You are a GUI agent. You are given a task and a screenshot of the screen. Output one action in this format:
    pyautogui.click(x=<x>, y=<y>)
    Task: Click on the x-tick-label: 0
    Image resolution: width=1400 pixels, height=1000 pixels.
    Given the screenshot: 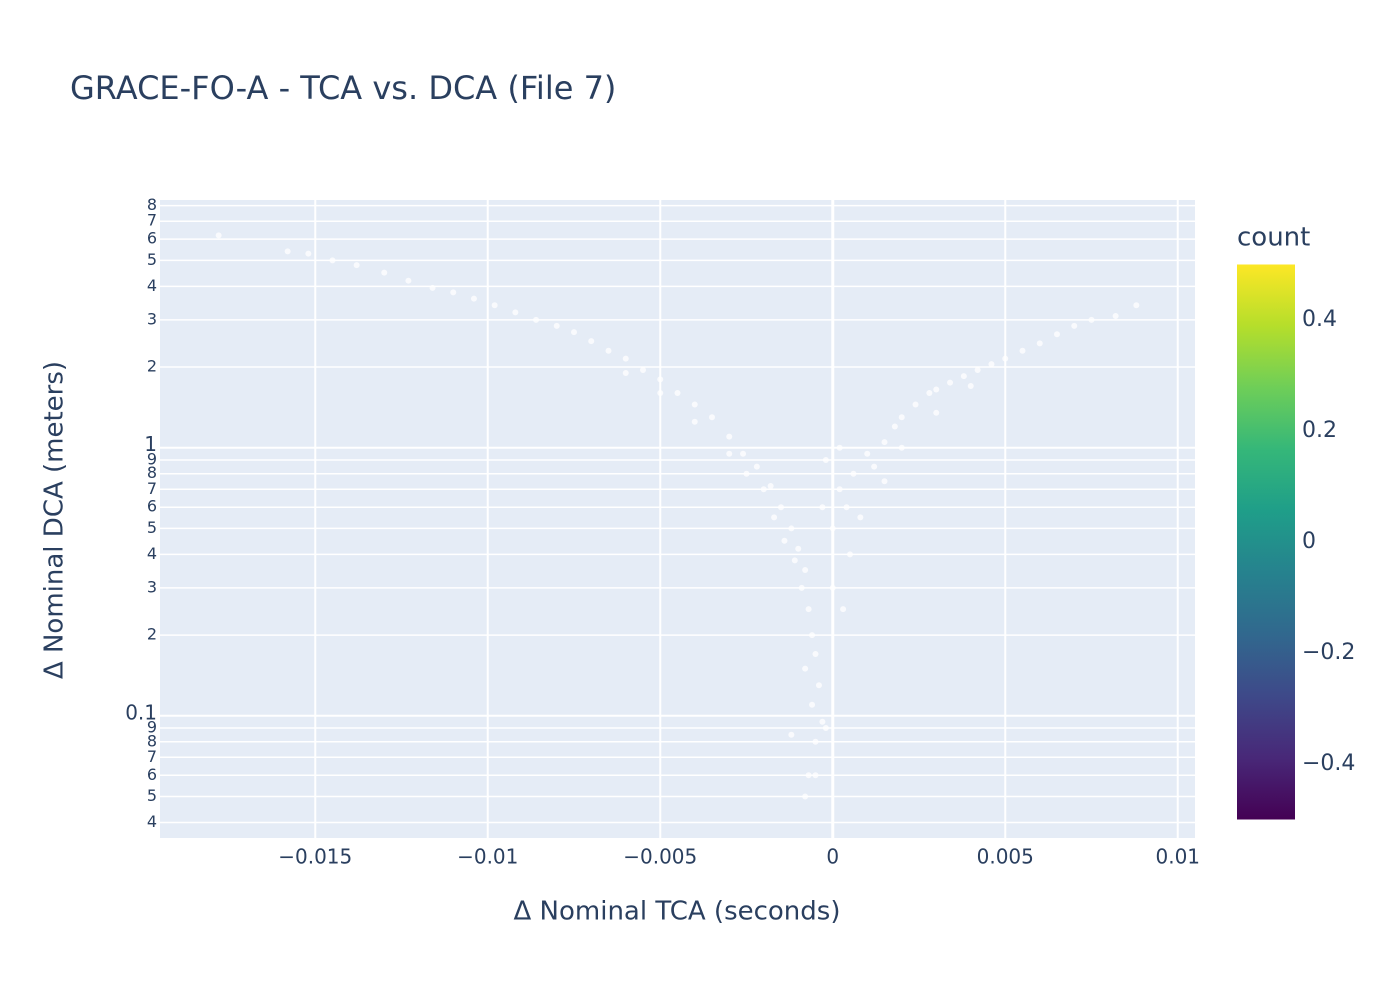 What is the action you would take?
    pyautogui.click(x=832, y=857)
    